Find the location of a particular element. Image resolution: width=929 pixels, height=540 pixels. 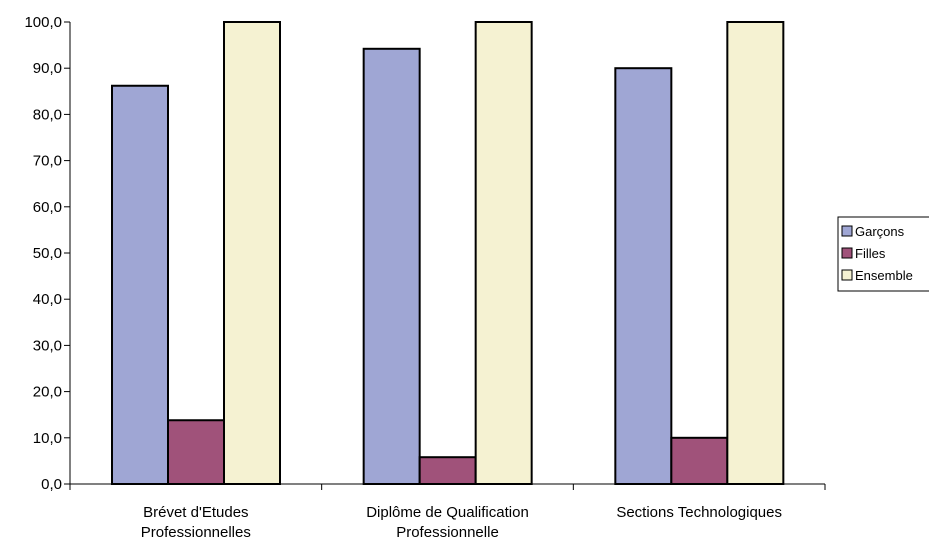

y-tick-label: 30,0 is located at coordinates (47, 345).